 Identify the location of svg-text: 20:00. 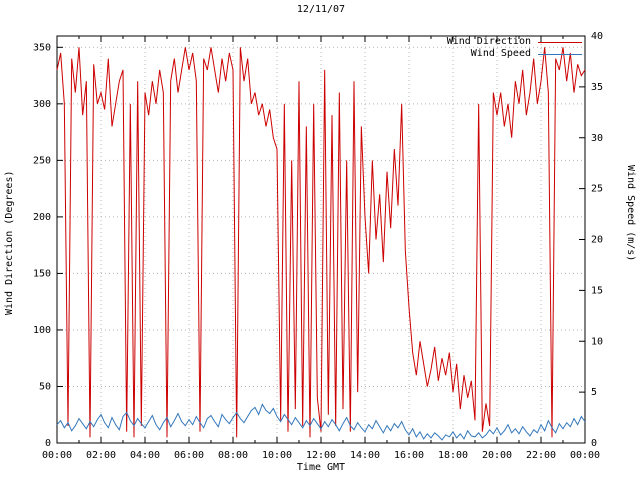
(497, 455).